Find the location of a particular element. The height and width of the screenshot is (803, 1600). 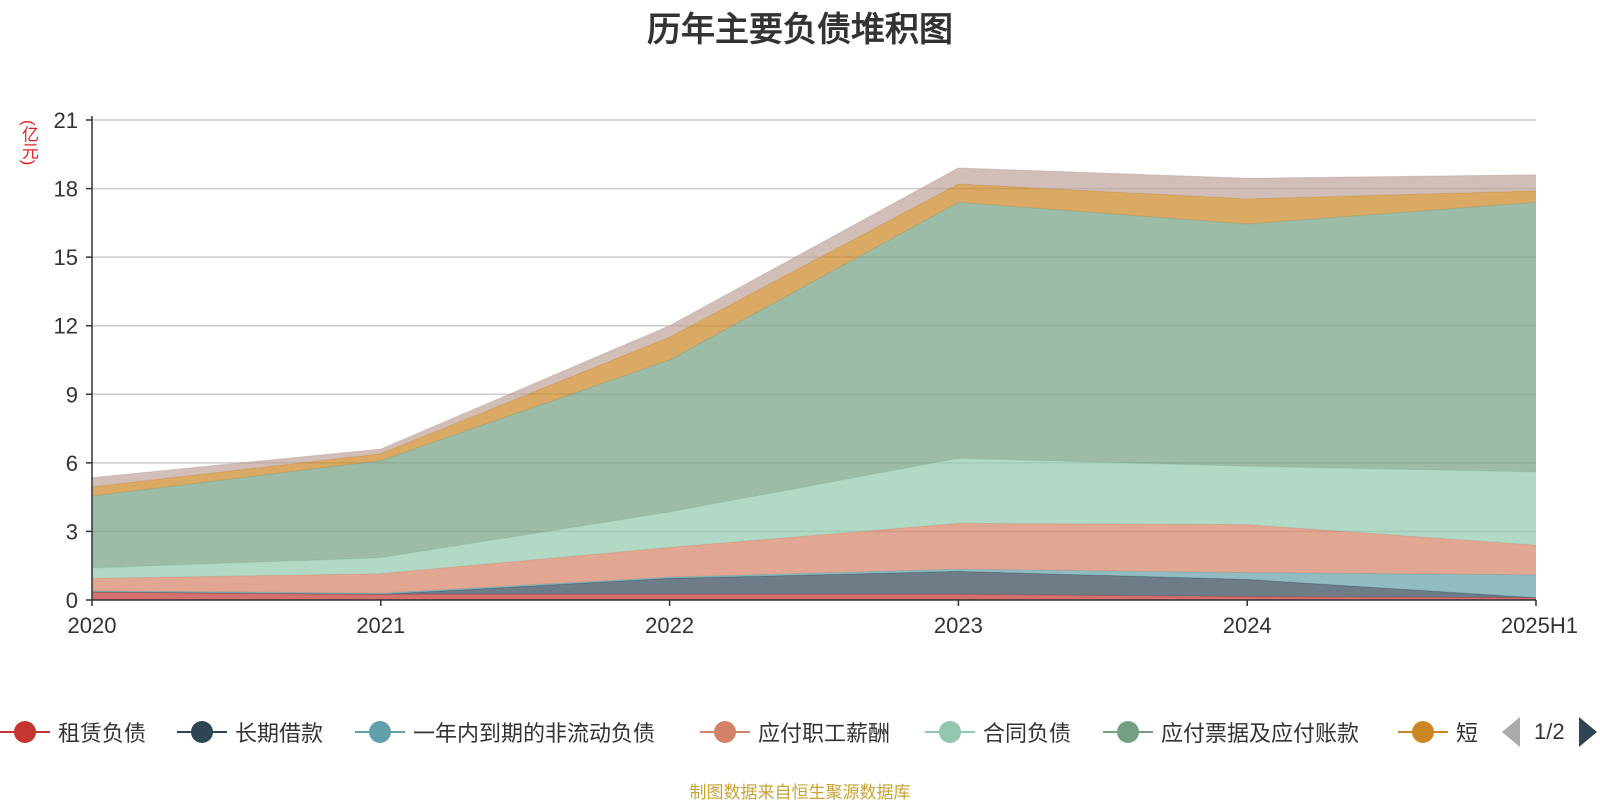

legend-label: 长期借款 is located at coordinates (279, 733).